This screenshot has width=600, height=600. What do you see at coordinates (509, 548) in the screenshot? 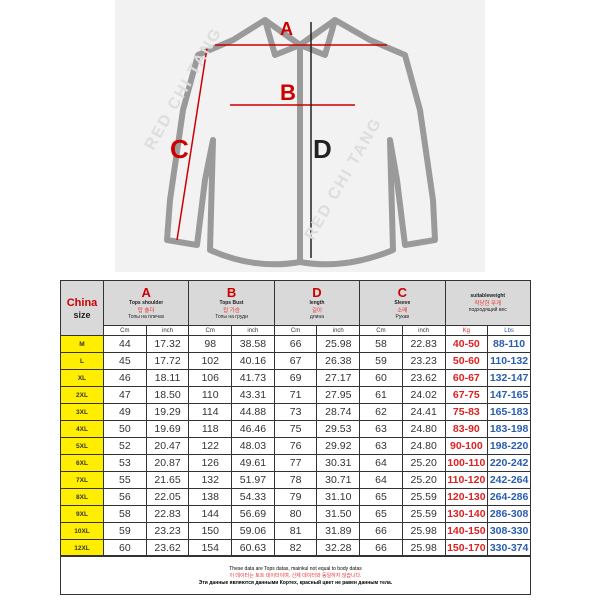
I see `value-cell: 330-374` at bounding box center [509, 548].